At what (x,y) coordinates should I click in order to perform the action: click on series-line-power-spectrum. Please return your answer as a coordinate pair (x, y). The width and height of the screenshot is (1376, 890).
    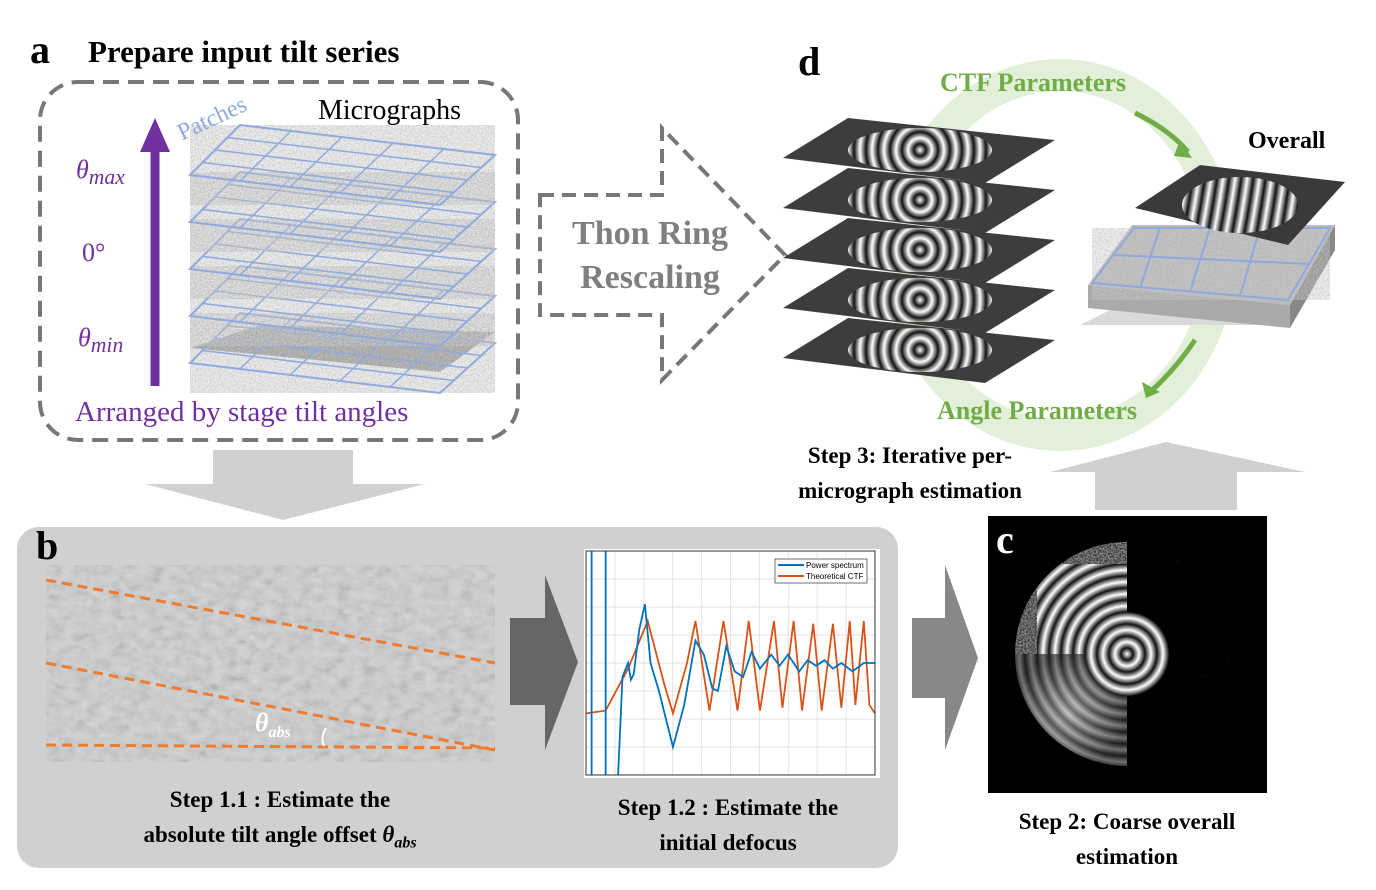
    Looking at the image, I should click on (732, 663).